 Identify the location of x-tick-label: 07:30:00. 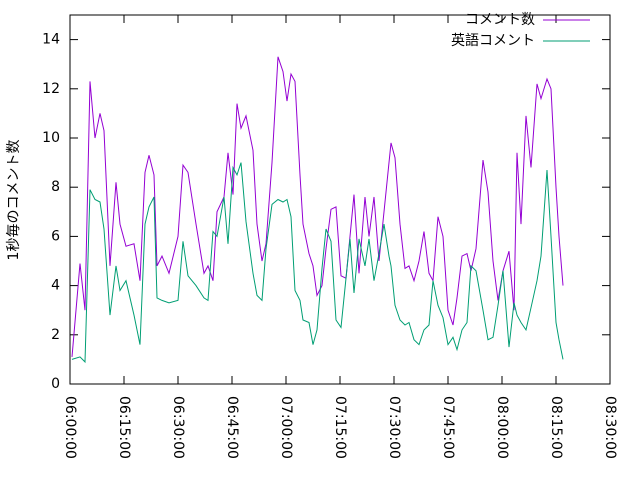
(394, 427).